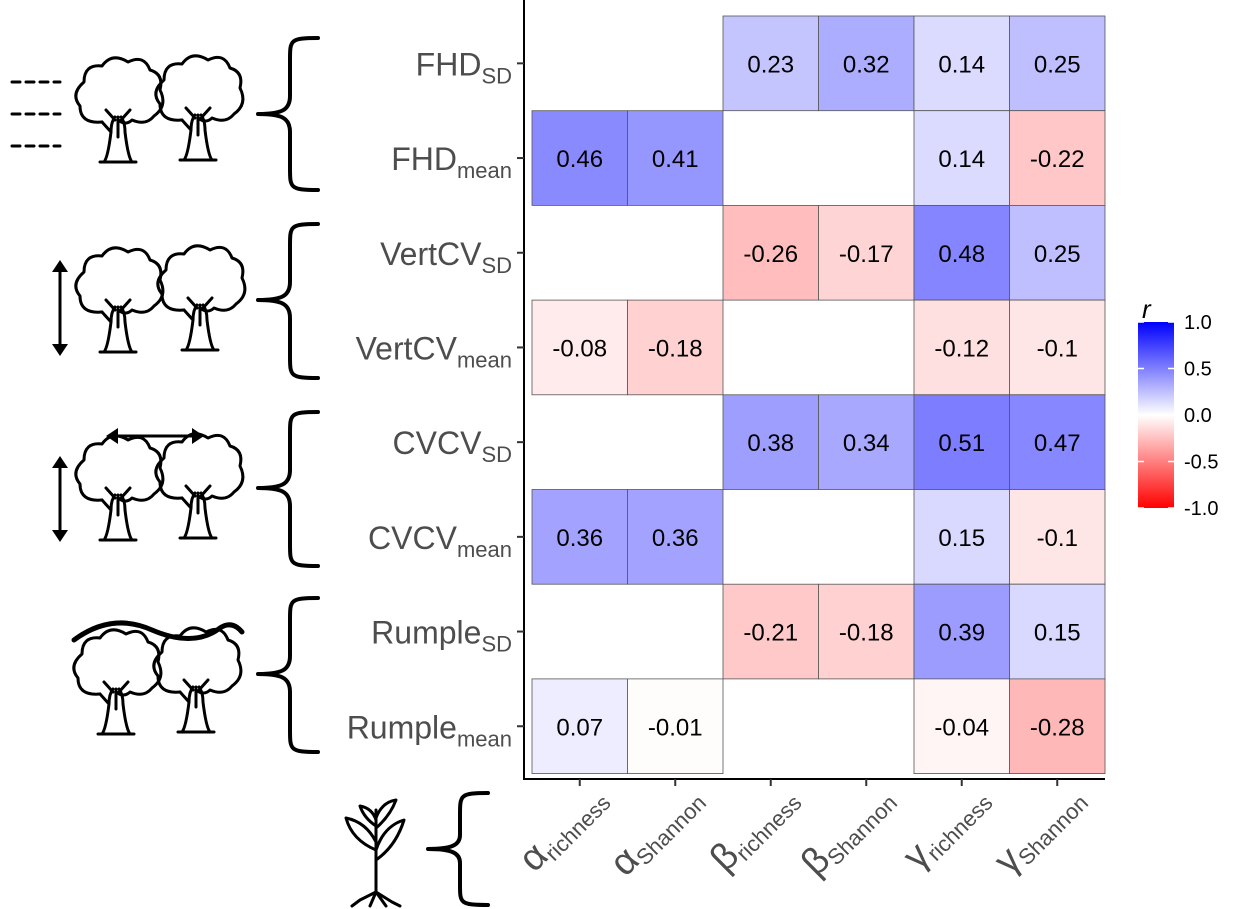 The image size is (1251, 909). I want to click on cell-value-label-r5-c5: 0.51, so click(961, 443).